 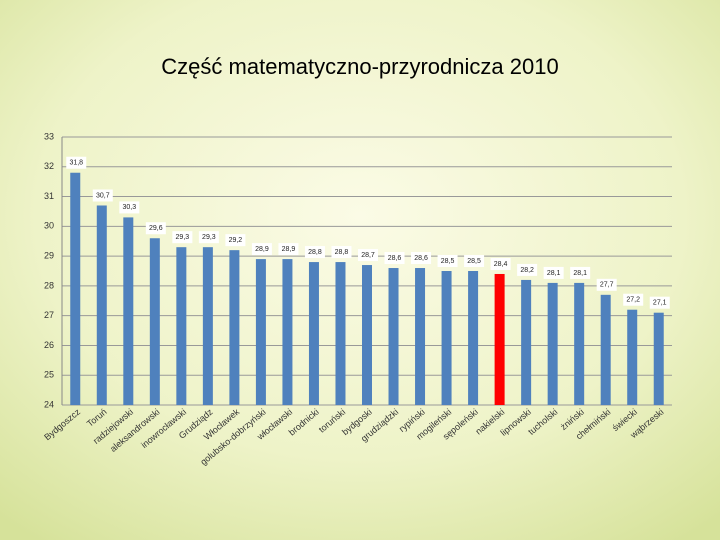 I want to click on value-label: 28,4, so click(x=501, y=264).